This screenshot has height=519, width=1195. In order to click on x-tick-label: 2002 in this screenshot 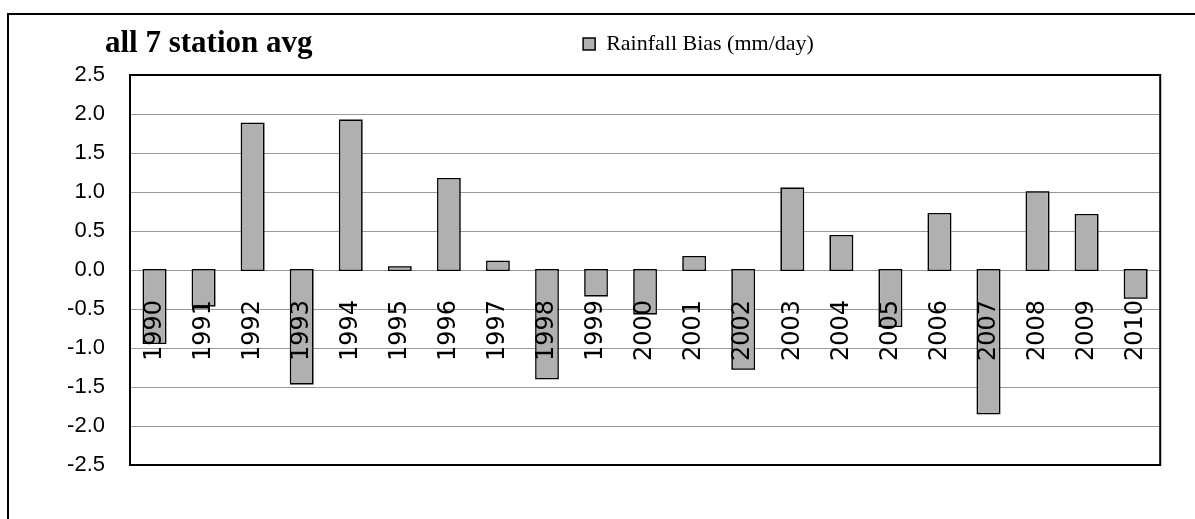, I will do `click(741, 331)`.